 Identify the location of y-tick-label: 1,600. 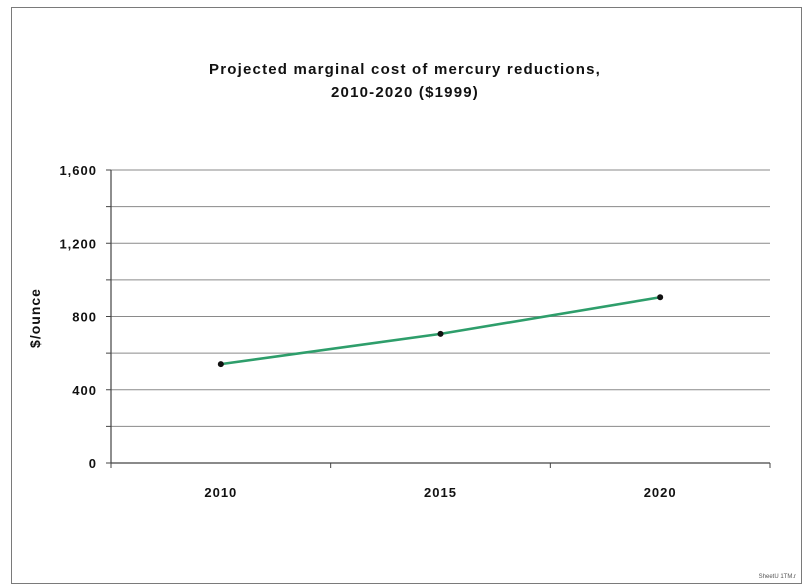
(78, 170).